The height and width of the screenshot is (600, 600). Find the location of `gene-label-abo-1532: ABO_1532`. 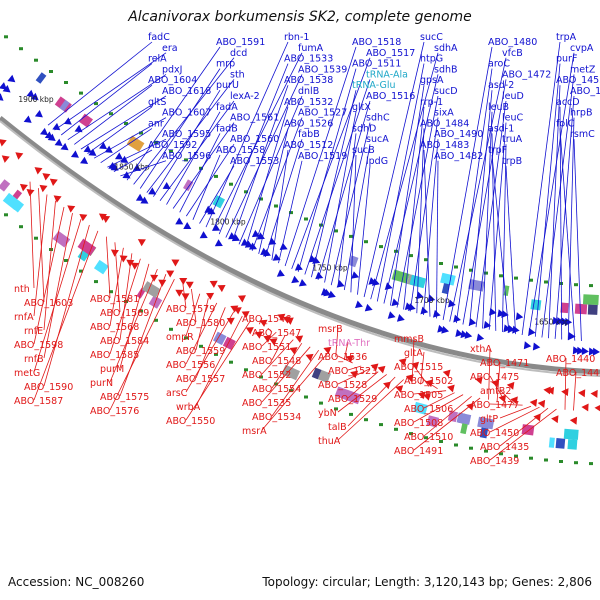

gene-label-abo-1532: ABO_1532 is located at coordinates (308, 102).